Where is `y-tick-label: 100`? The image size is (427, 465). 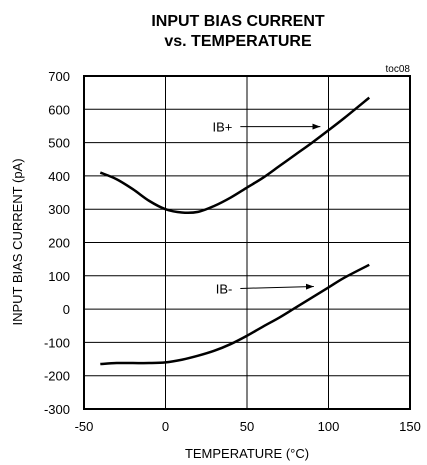
y-tick-label: 100 is located at coordinates (59, 276).